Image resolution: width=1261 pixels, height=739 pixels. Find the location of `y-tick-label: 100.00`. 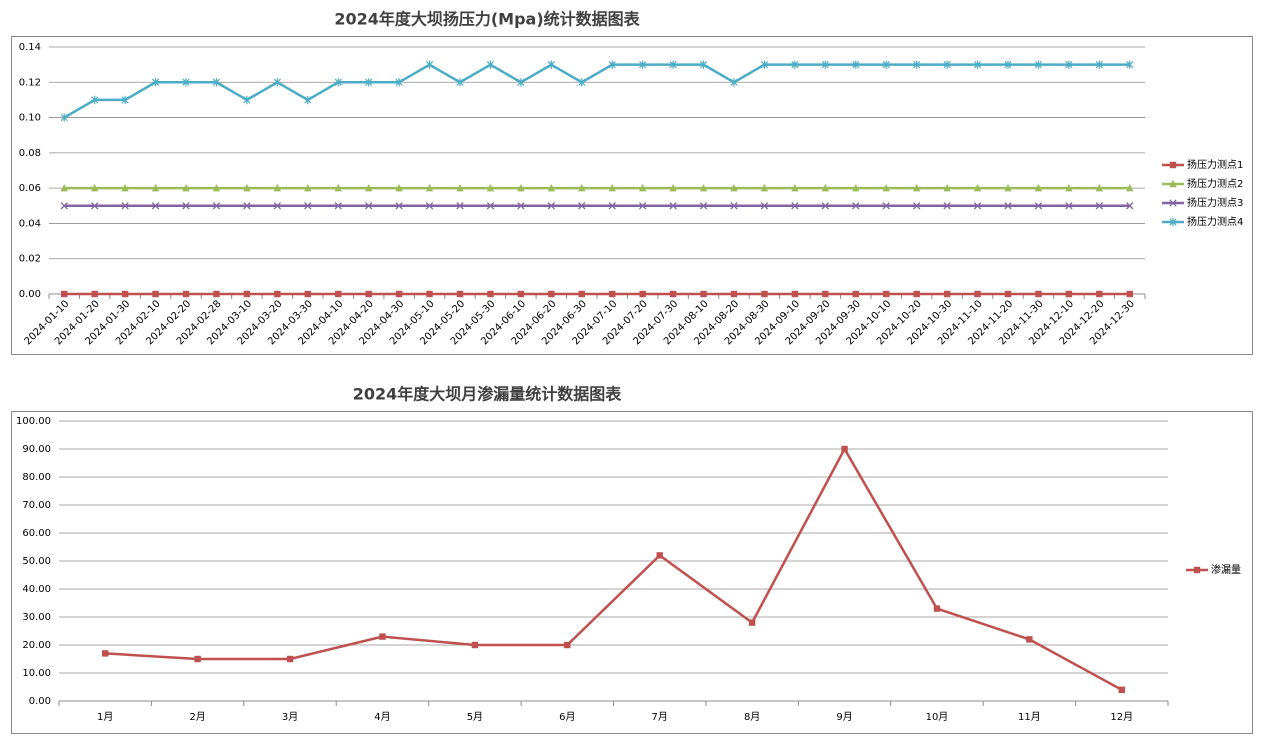

y-tick-label: 100.00 is located at coordinates (33, 421).